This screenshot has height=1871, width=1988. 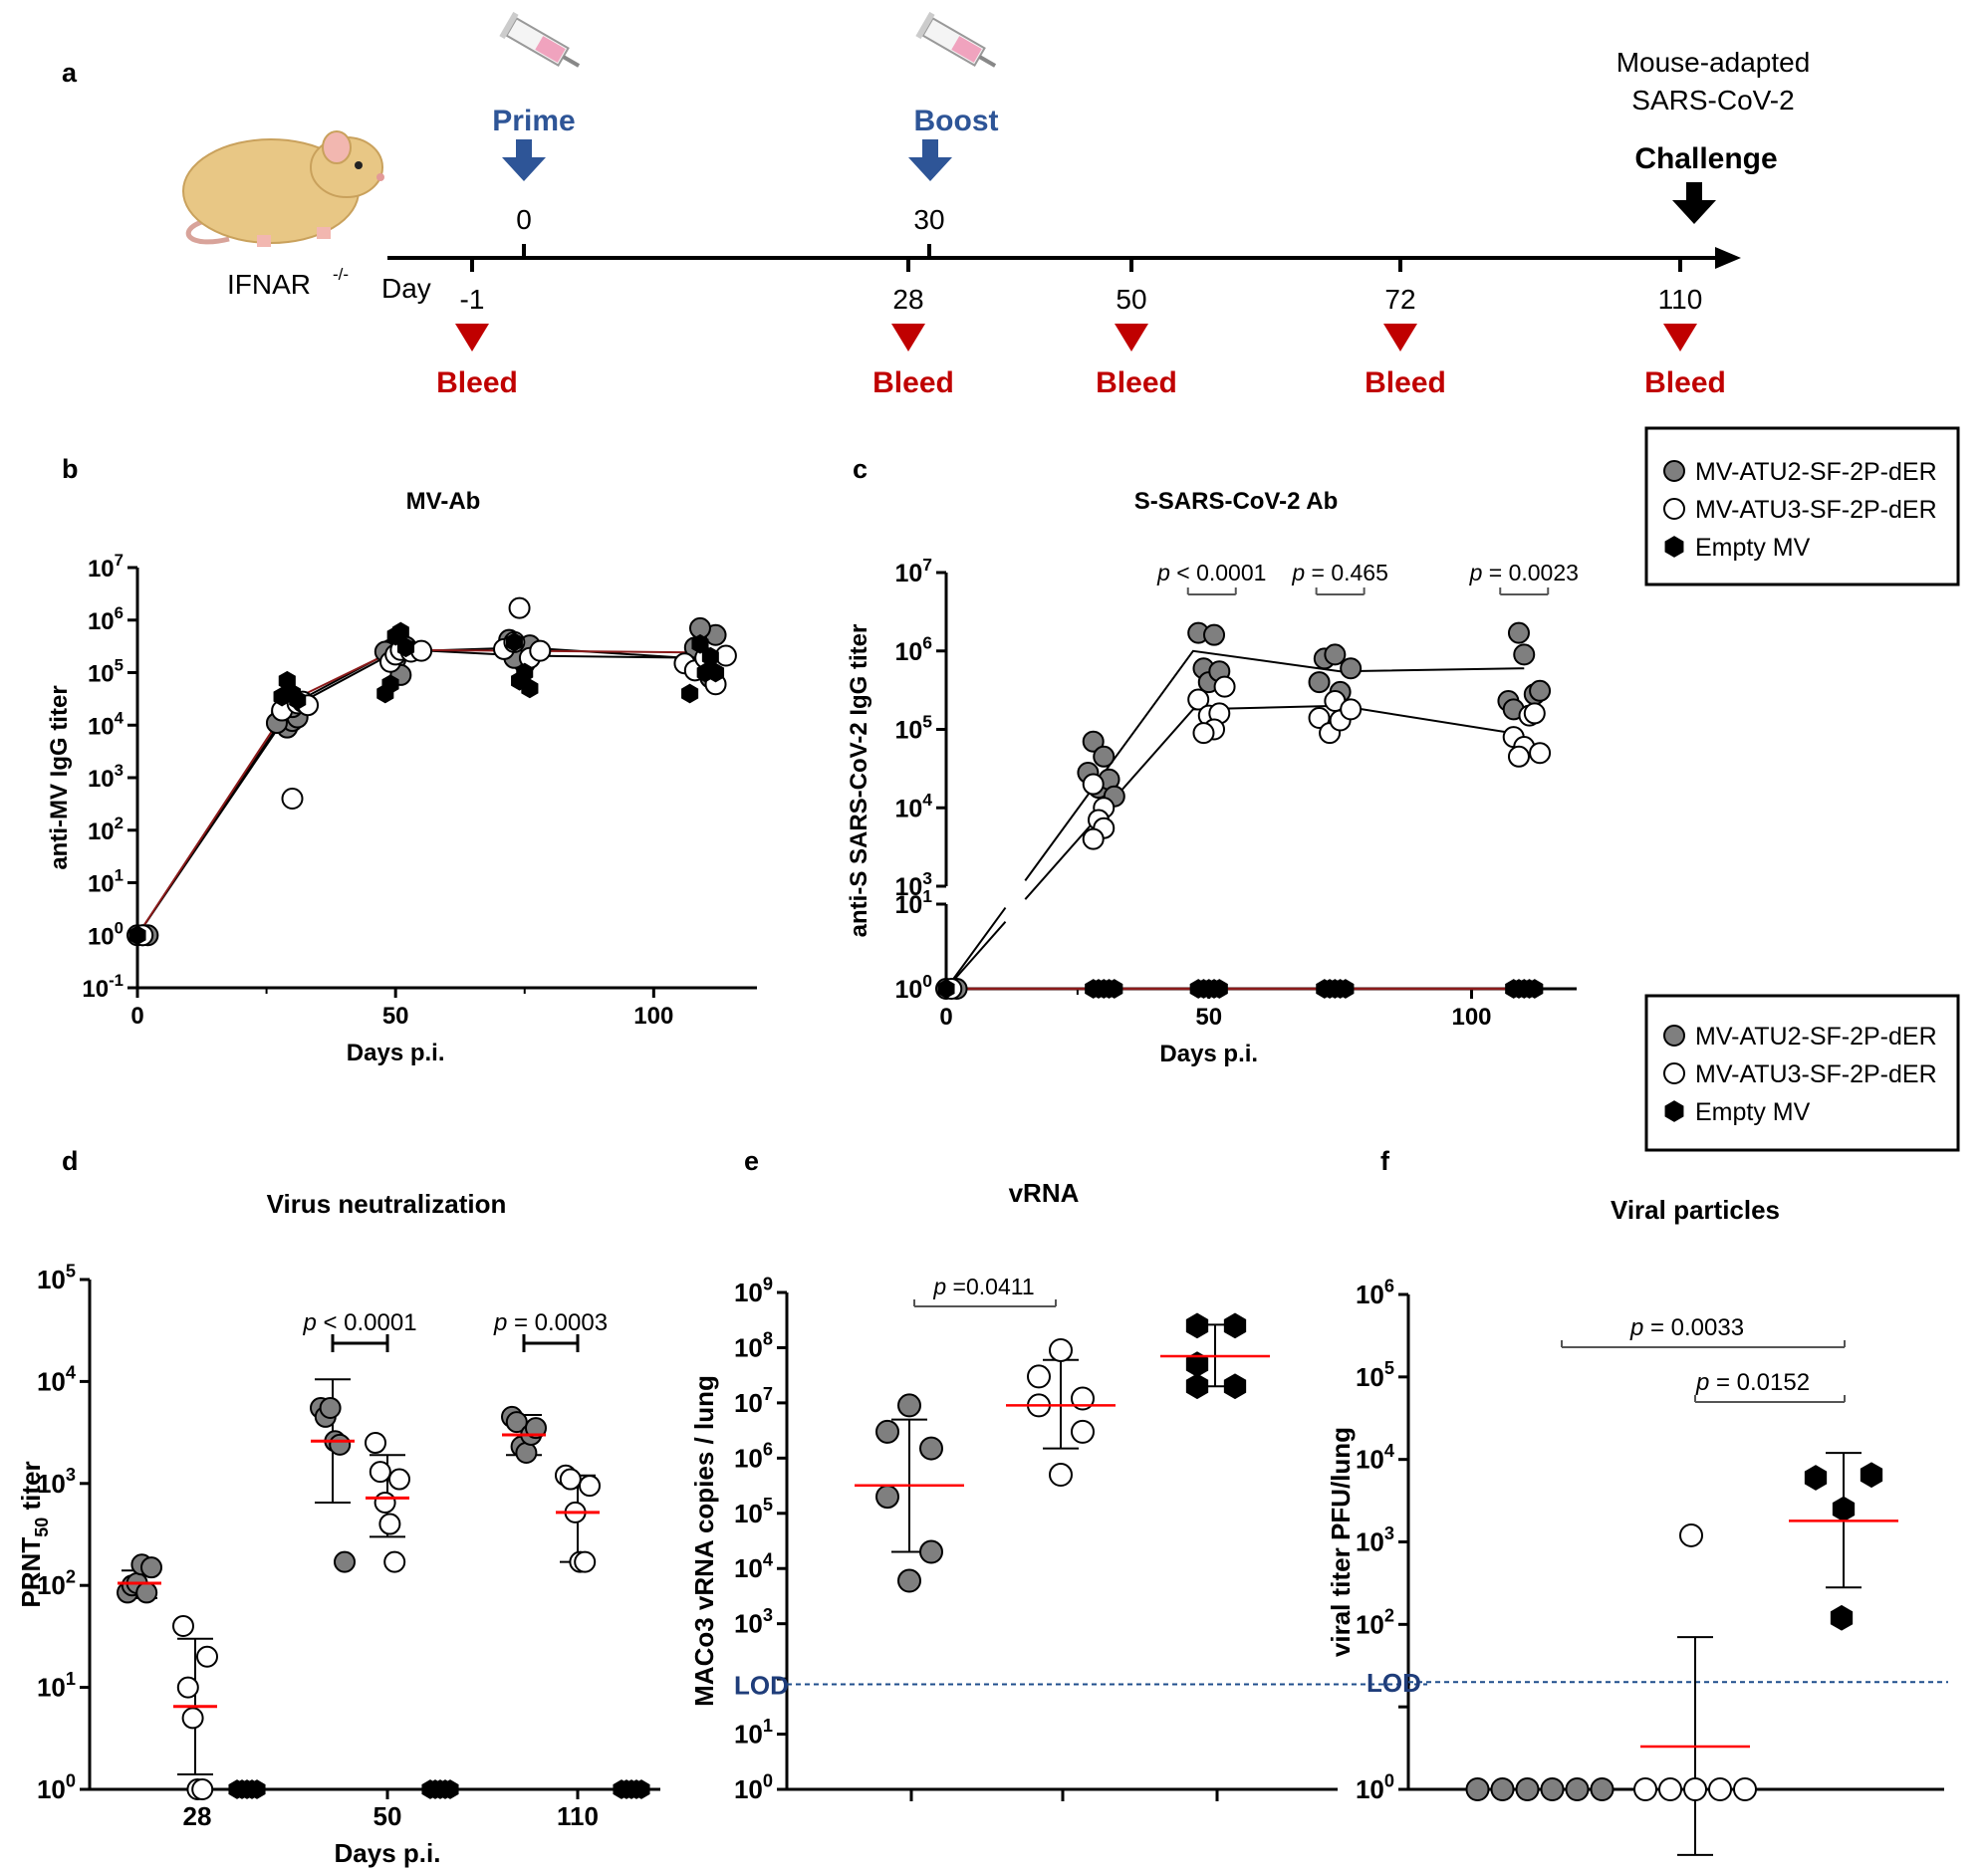 What do you see at coordinates (70, 73) in the screenshot?
I see `panel-a-label: a` at bounding box center [70, 73].